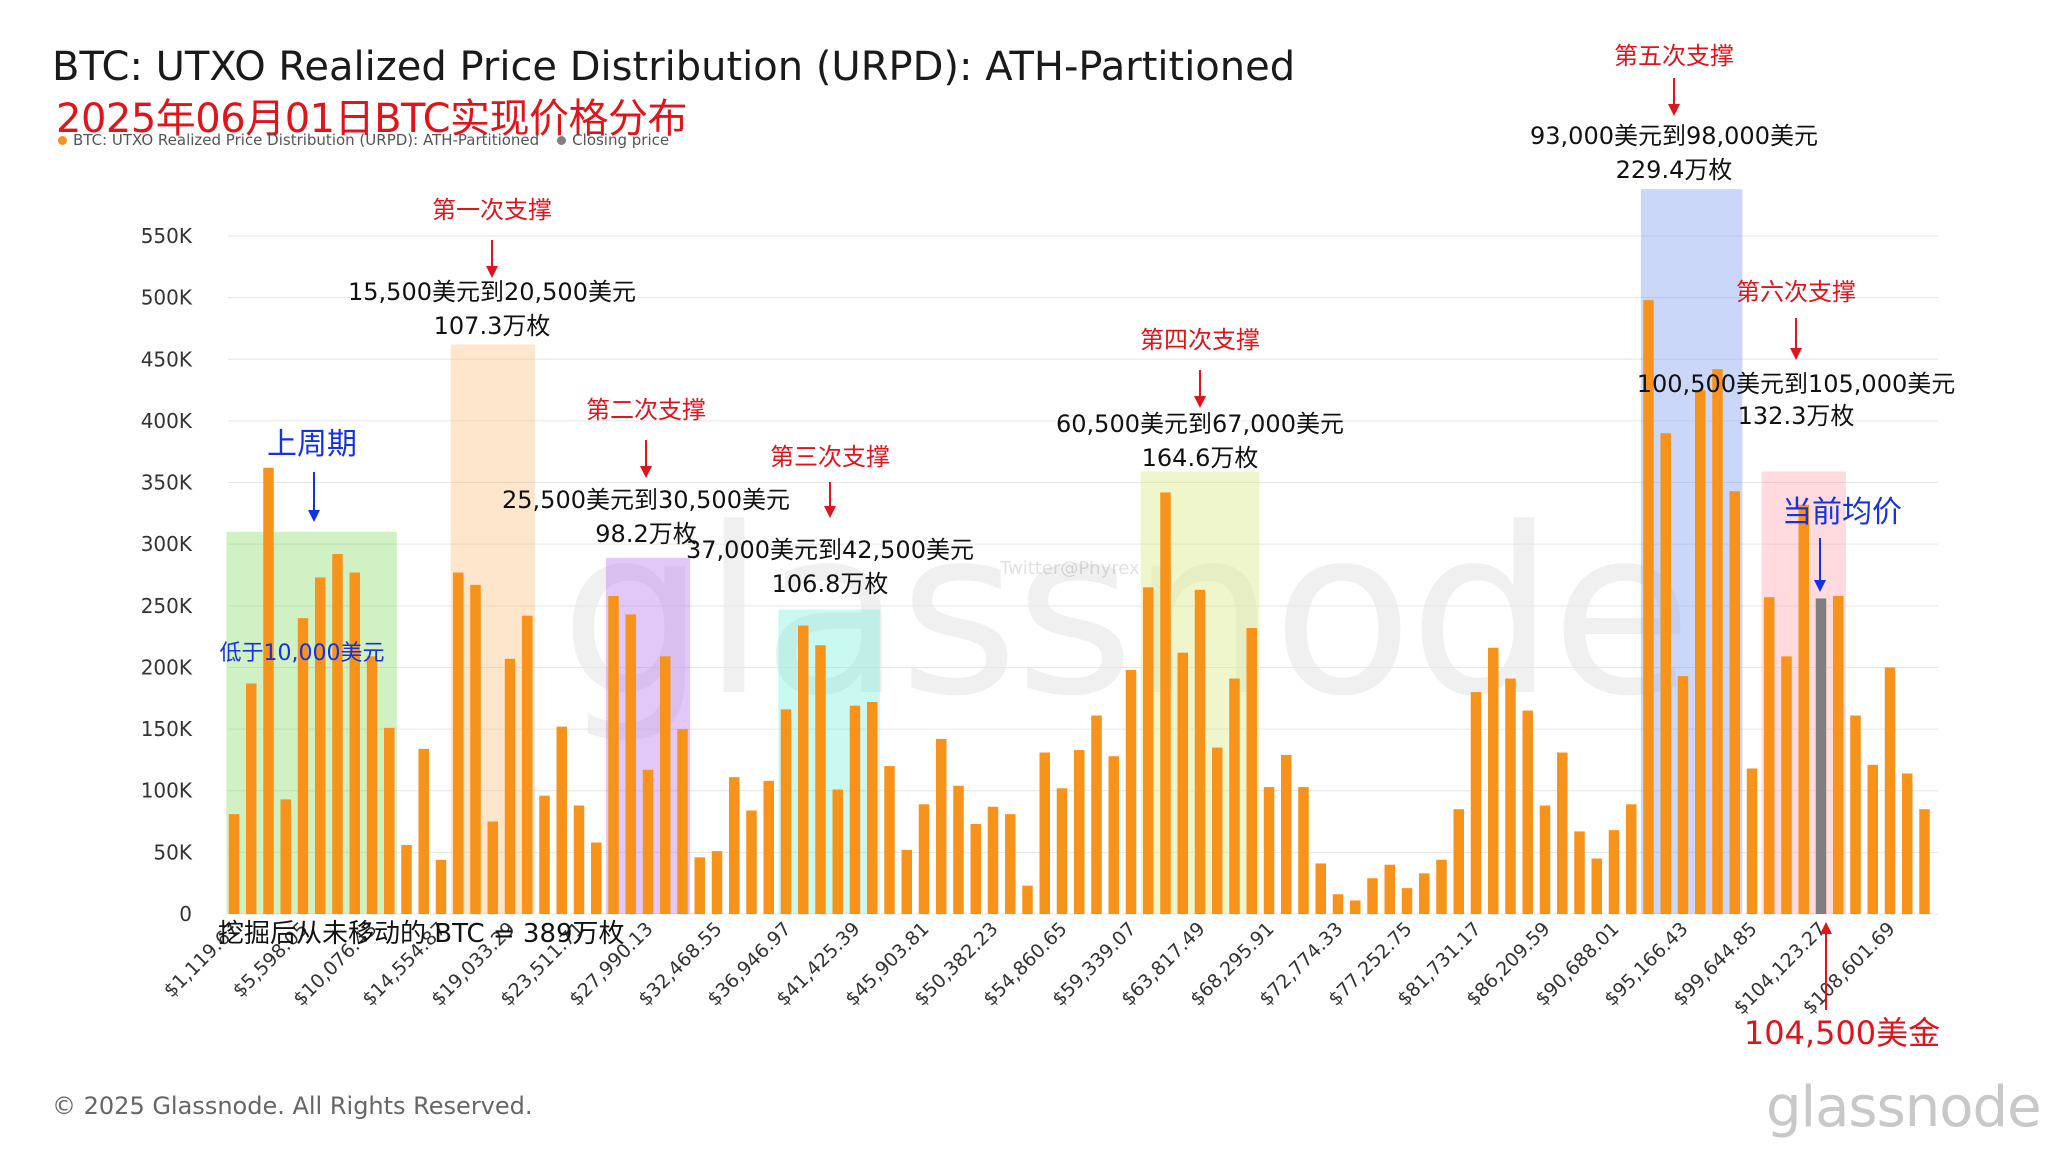  I want to click on copyright-footer: © 2025 Glassnode. All Rights Reserved., so click(292, 1106).